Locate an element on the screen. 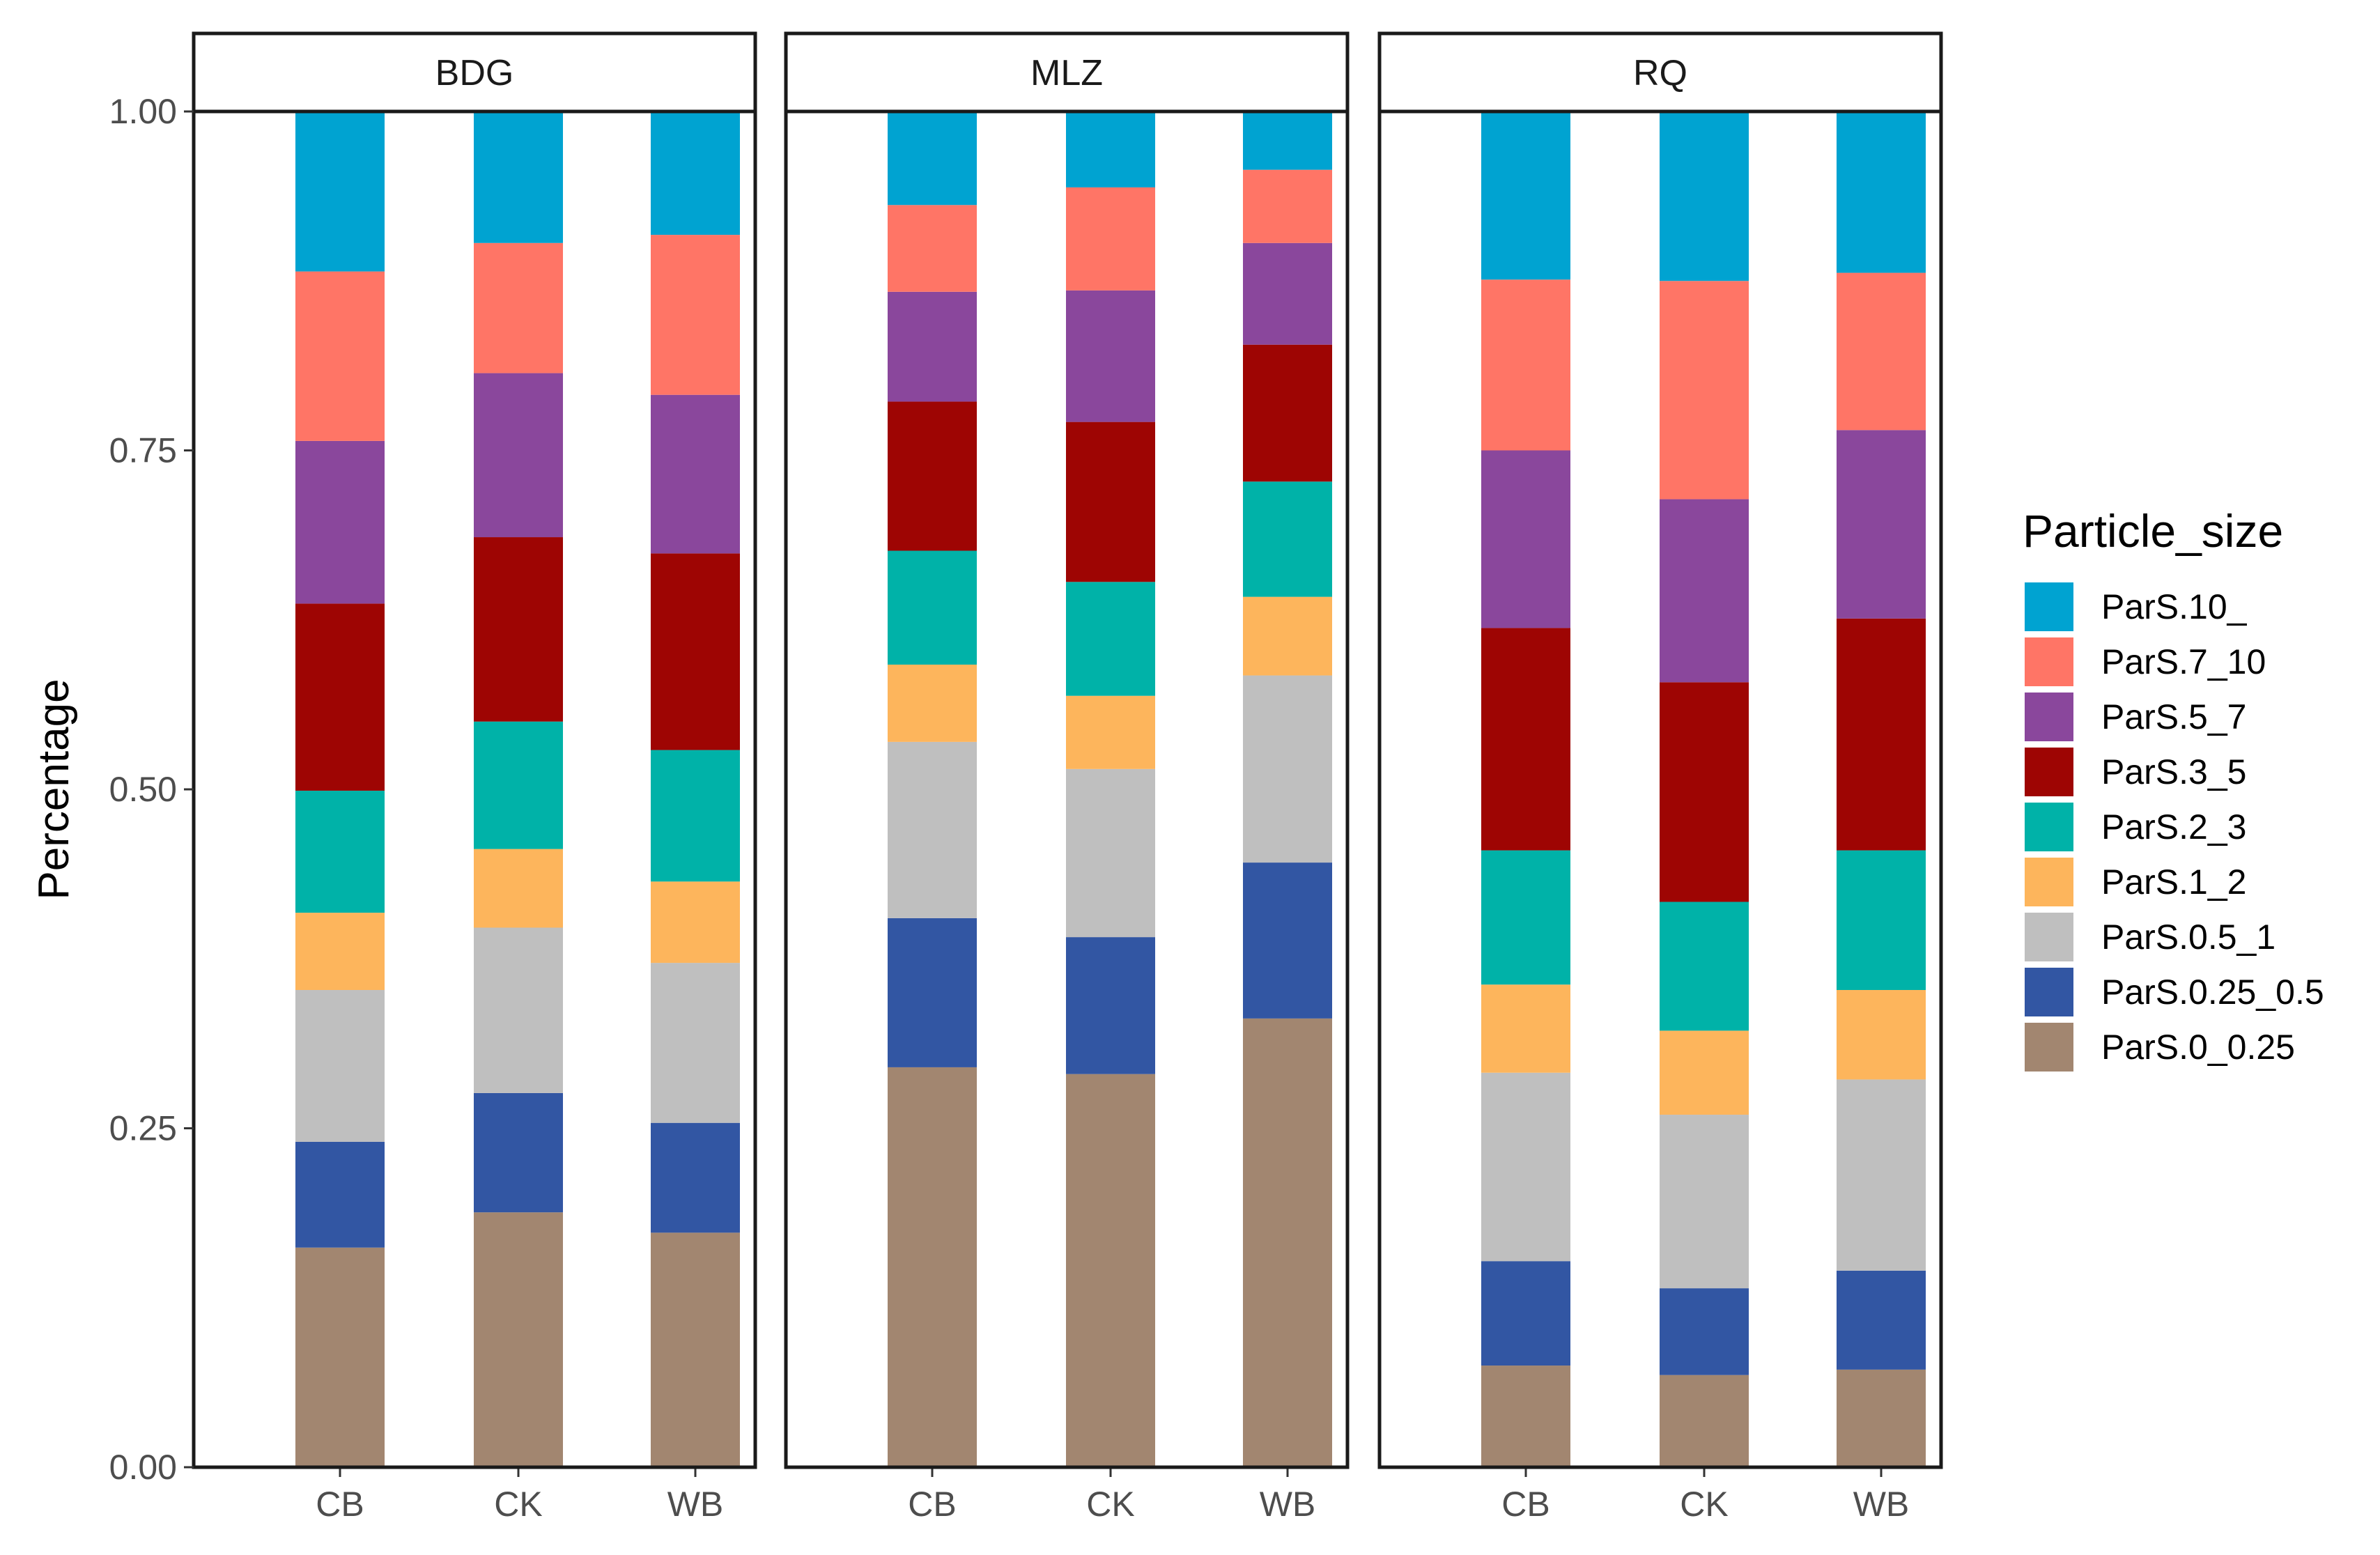  bar-segment-bdg-ck-pars-10- is located at coordinates (518, 177).